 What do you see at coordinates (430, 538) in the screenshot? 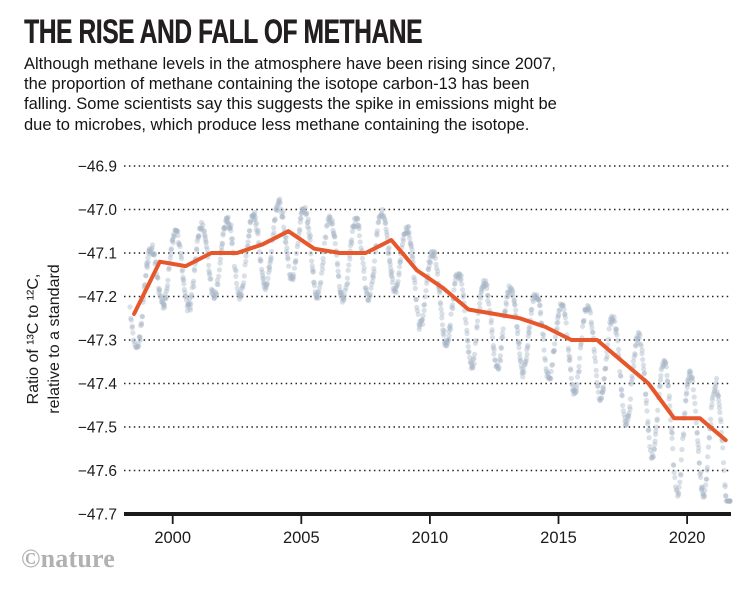
I see `x-tick-label: 2010` at bounding box center [430, 538].